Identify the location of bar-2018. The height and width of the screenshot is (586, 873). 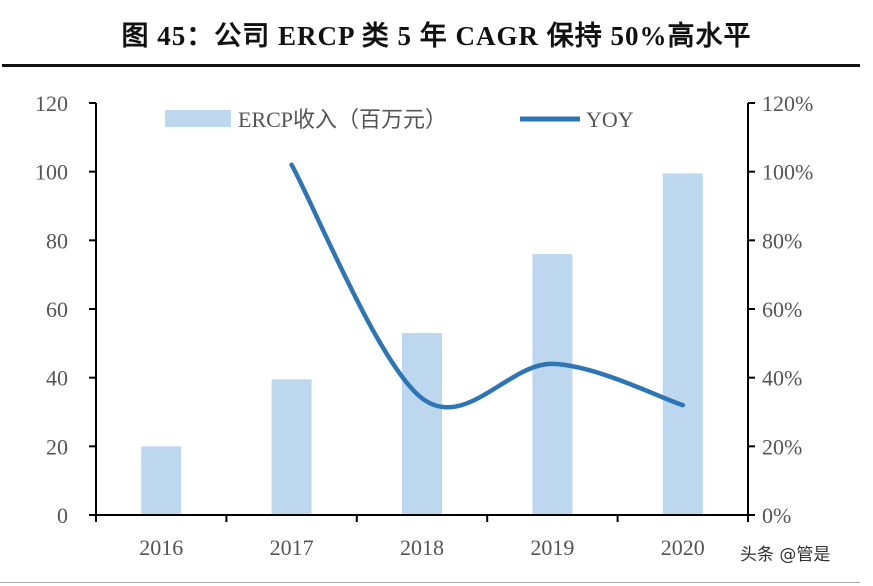
(422, 424).